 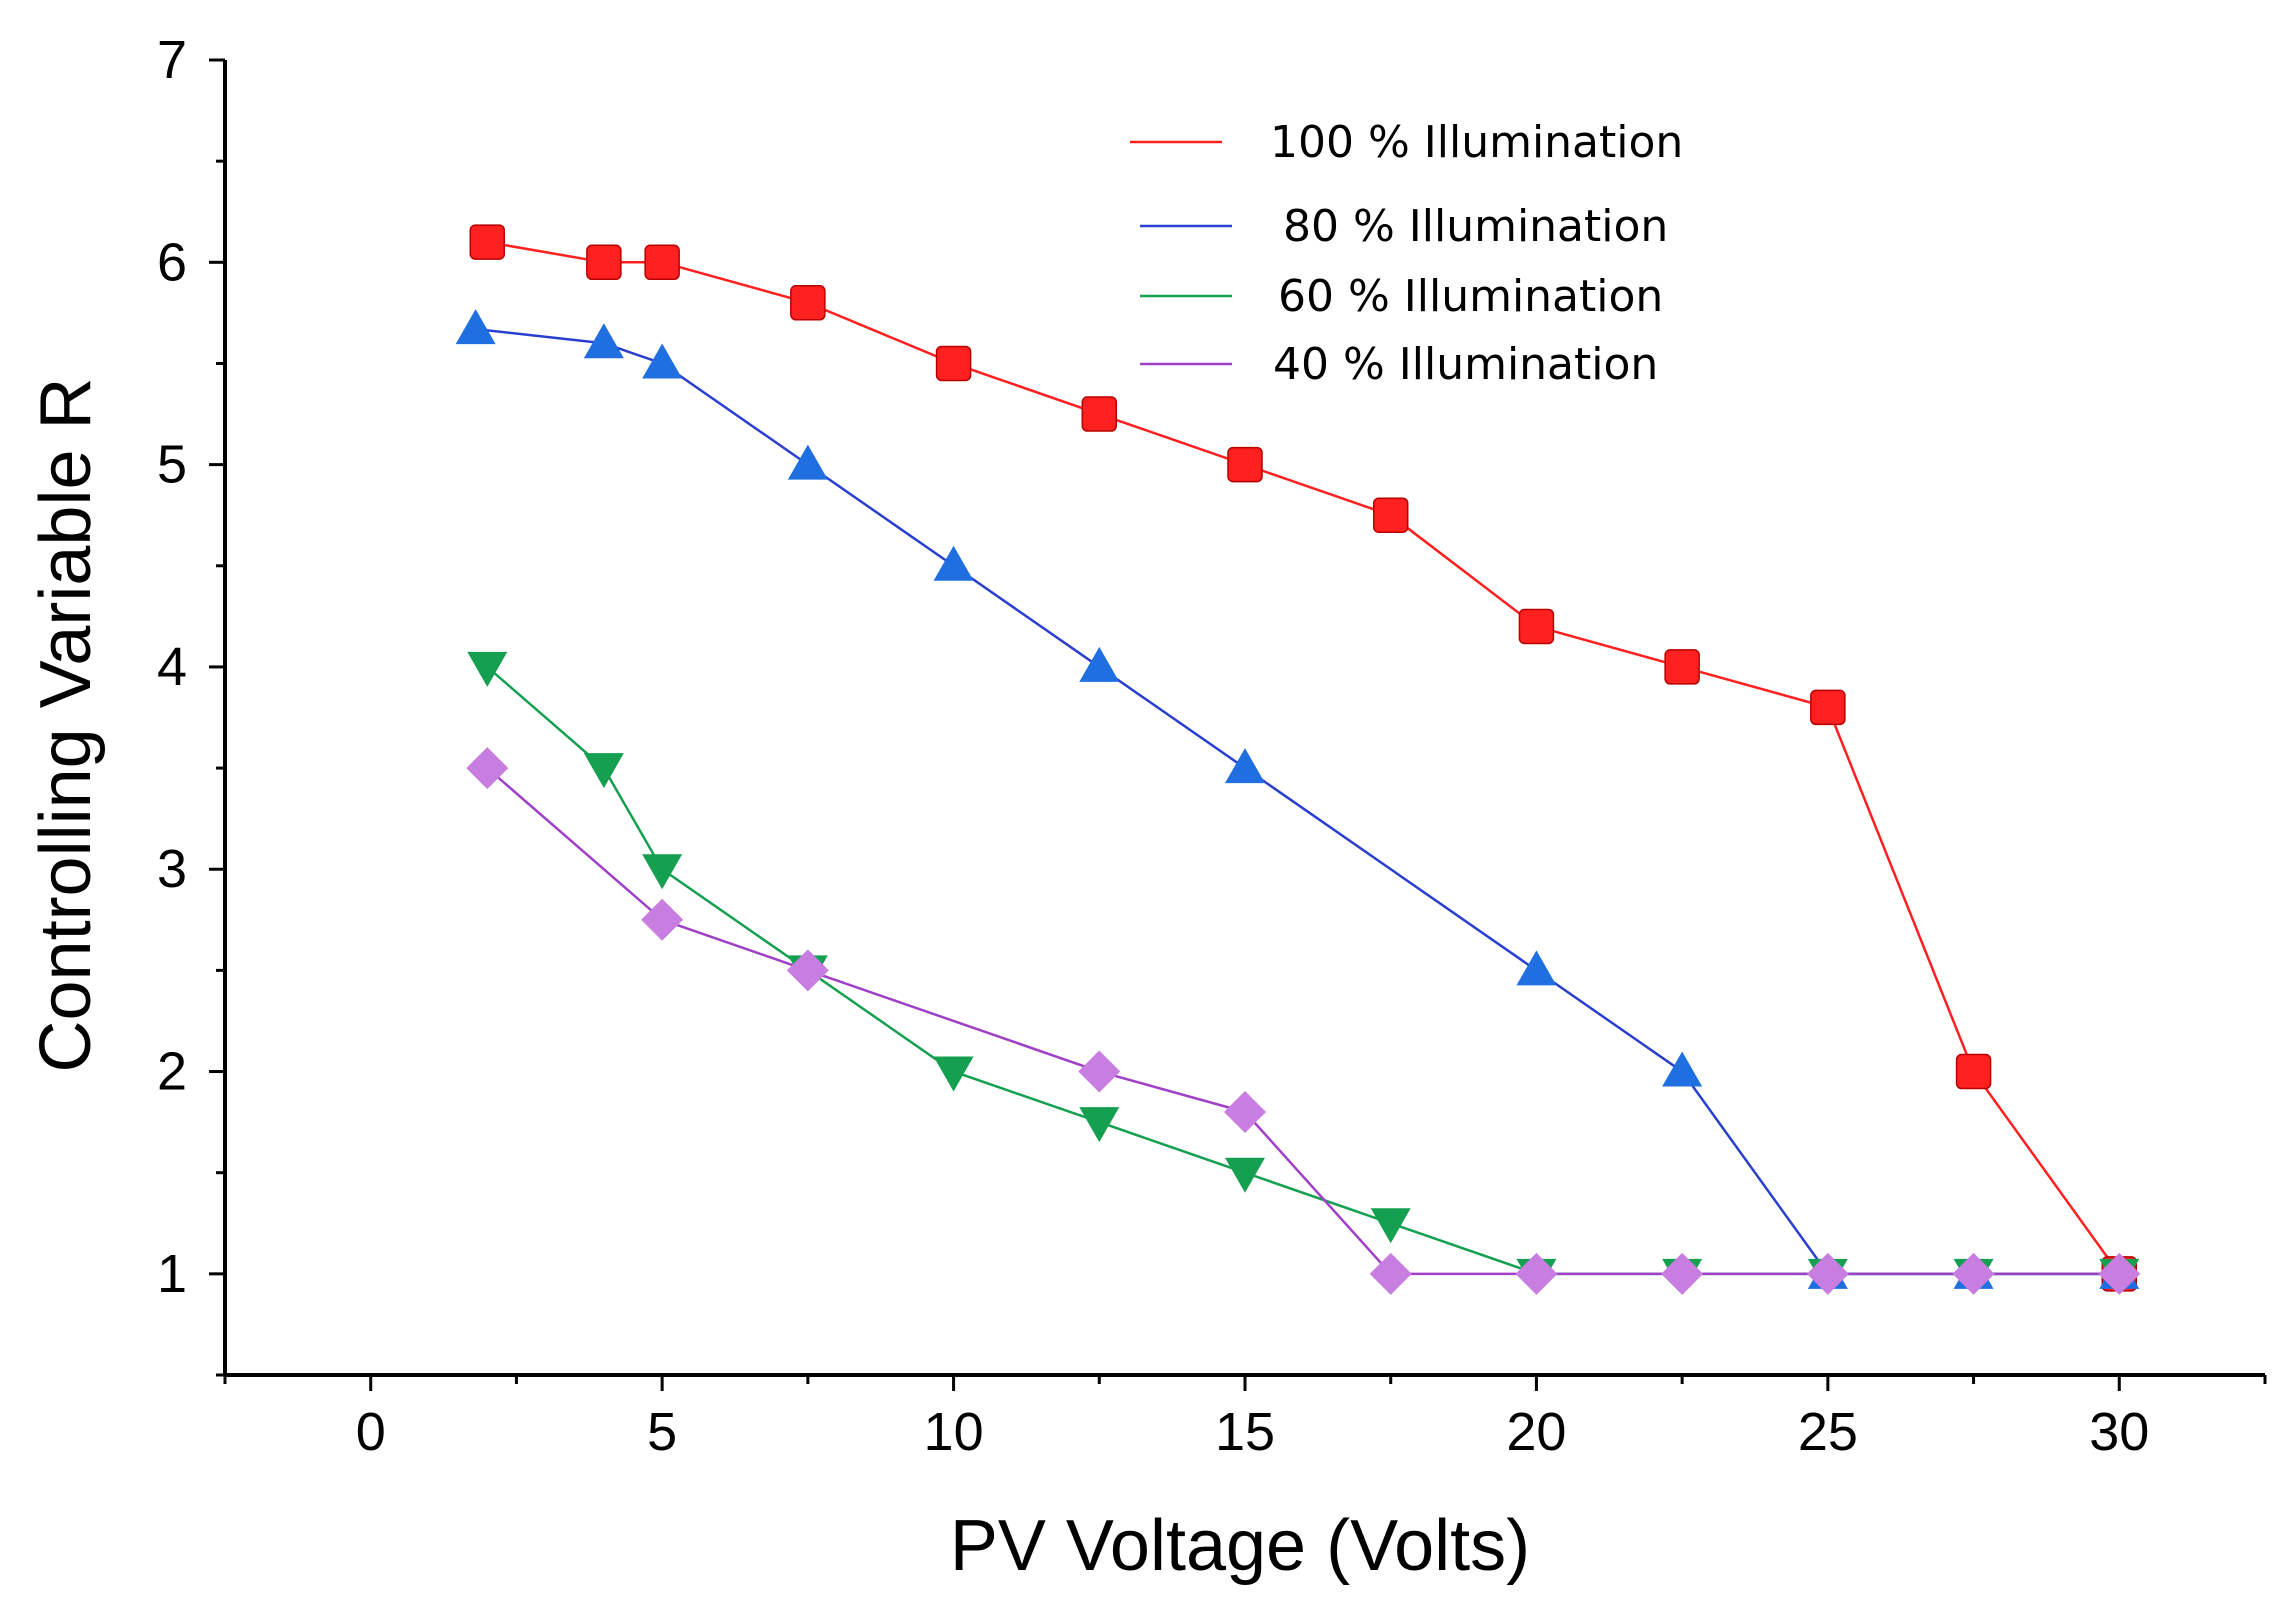 I want to click on x-tick-label: 15, so click(x=1245, y=1432).